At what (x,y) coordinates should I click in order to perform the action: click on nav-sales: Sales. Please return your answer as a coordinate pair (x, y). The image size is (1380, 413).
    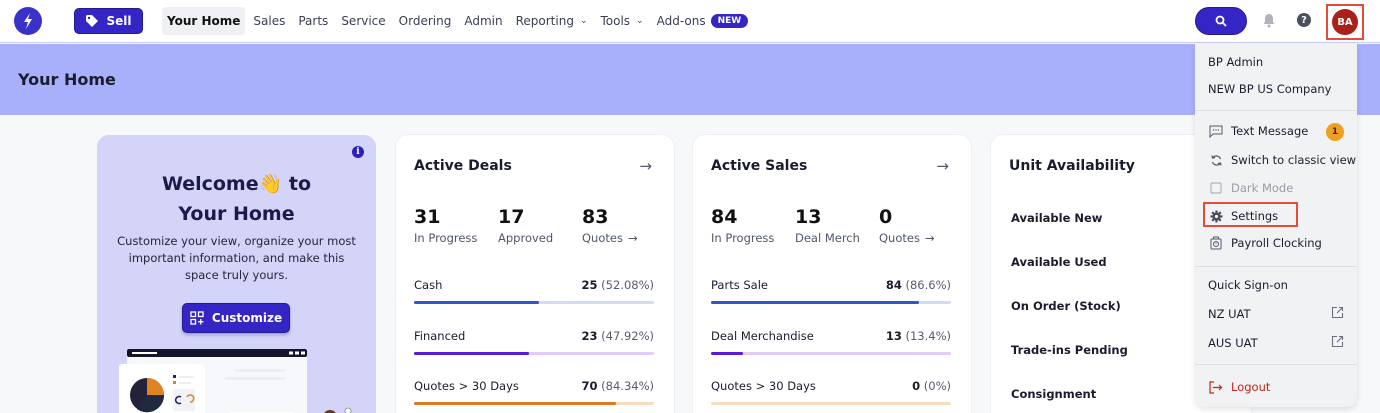
    Looking at the image, I should click on (269, 21).